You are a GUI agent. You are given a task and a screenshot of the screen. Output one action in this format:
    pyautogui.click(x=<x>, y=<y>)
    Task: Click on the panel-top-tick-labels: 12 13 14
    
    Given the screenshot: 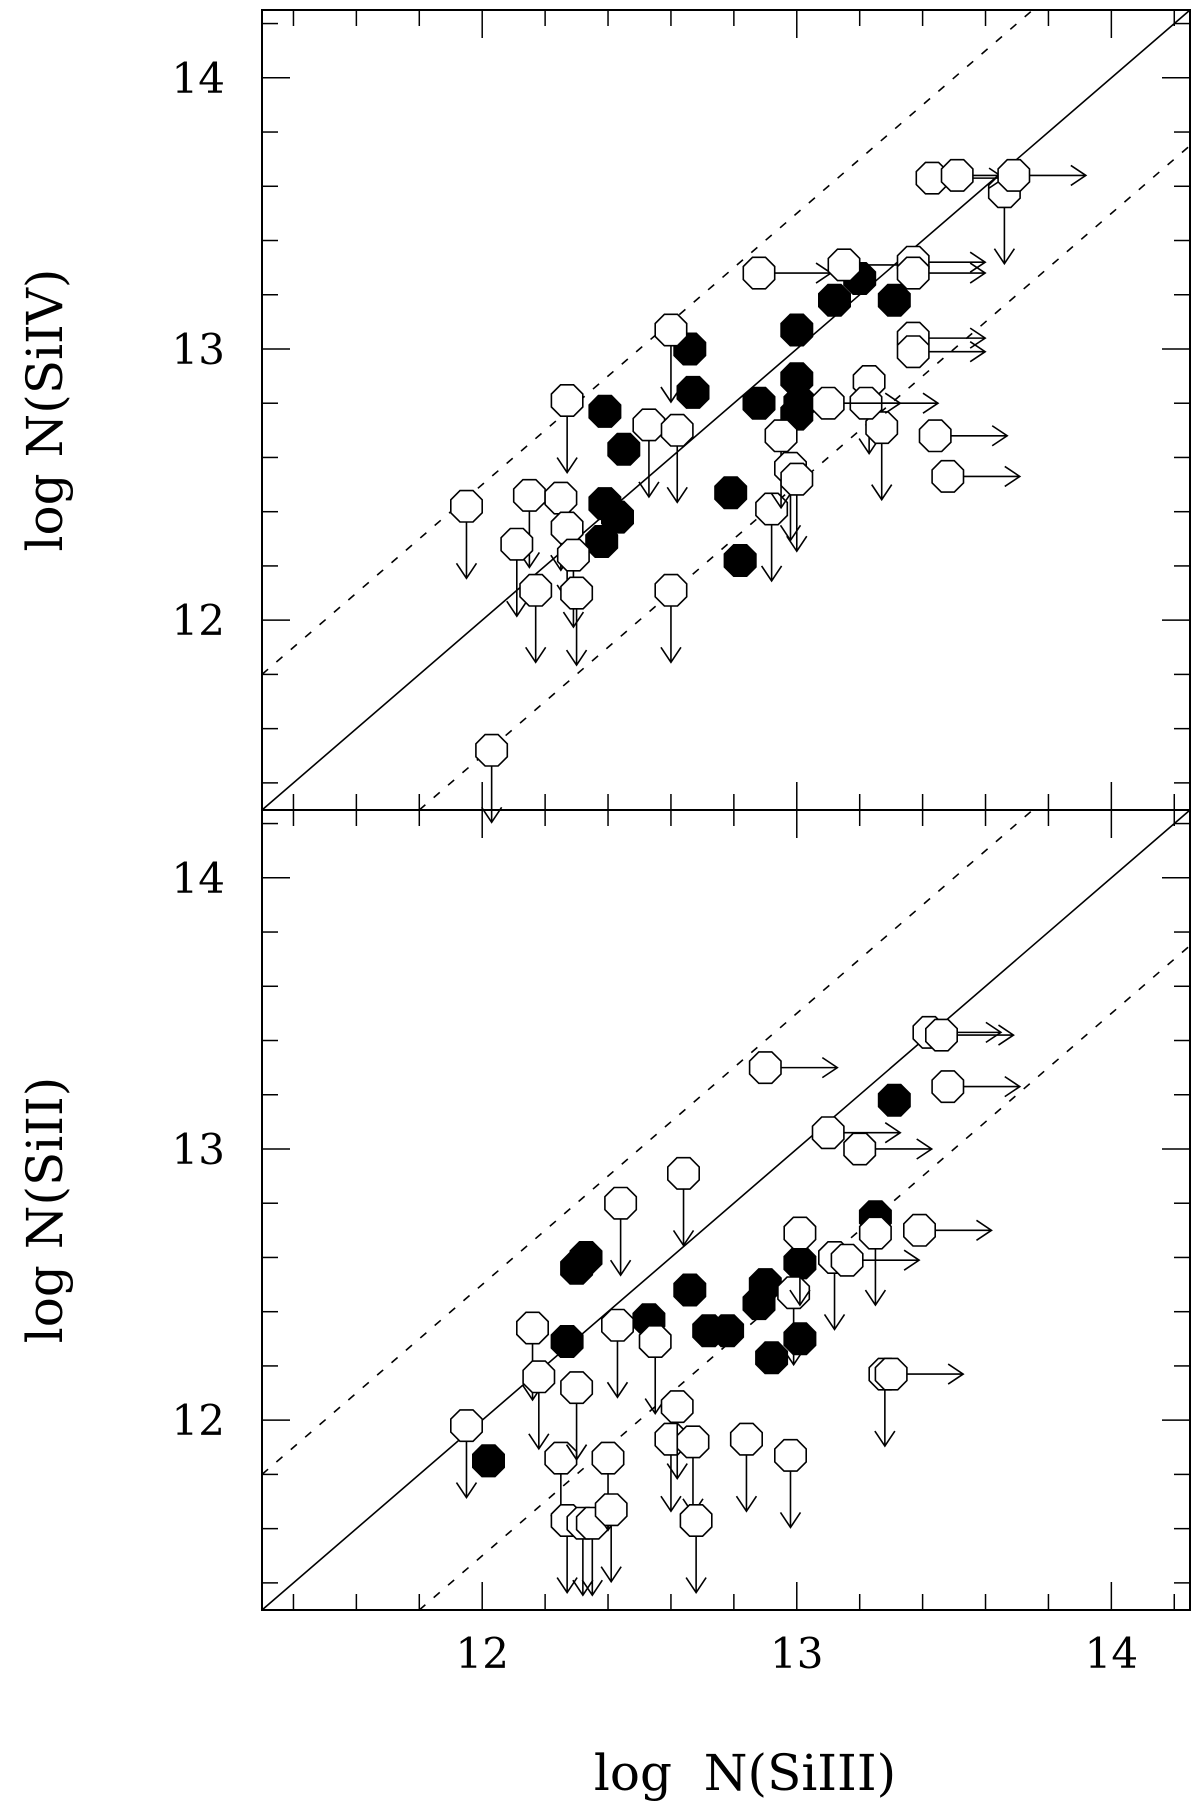 What is the action you would take?
    pyautogui.click(x=198, y=349)
    